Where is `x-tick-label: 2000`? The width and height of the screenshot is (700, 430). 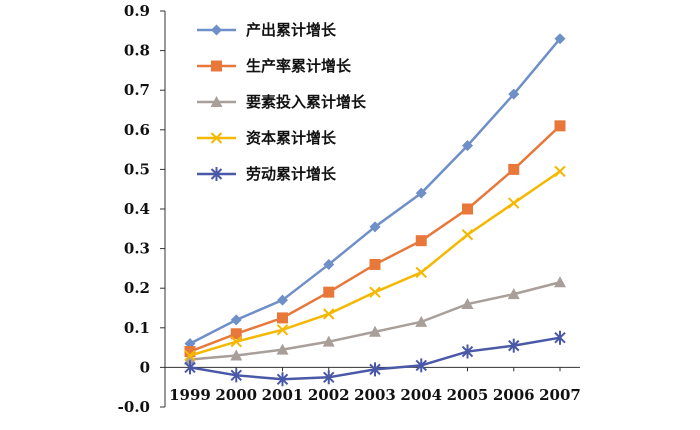 x-tick-label: 2000 is located at coordinates (236, 395).